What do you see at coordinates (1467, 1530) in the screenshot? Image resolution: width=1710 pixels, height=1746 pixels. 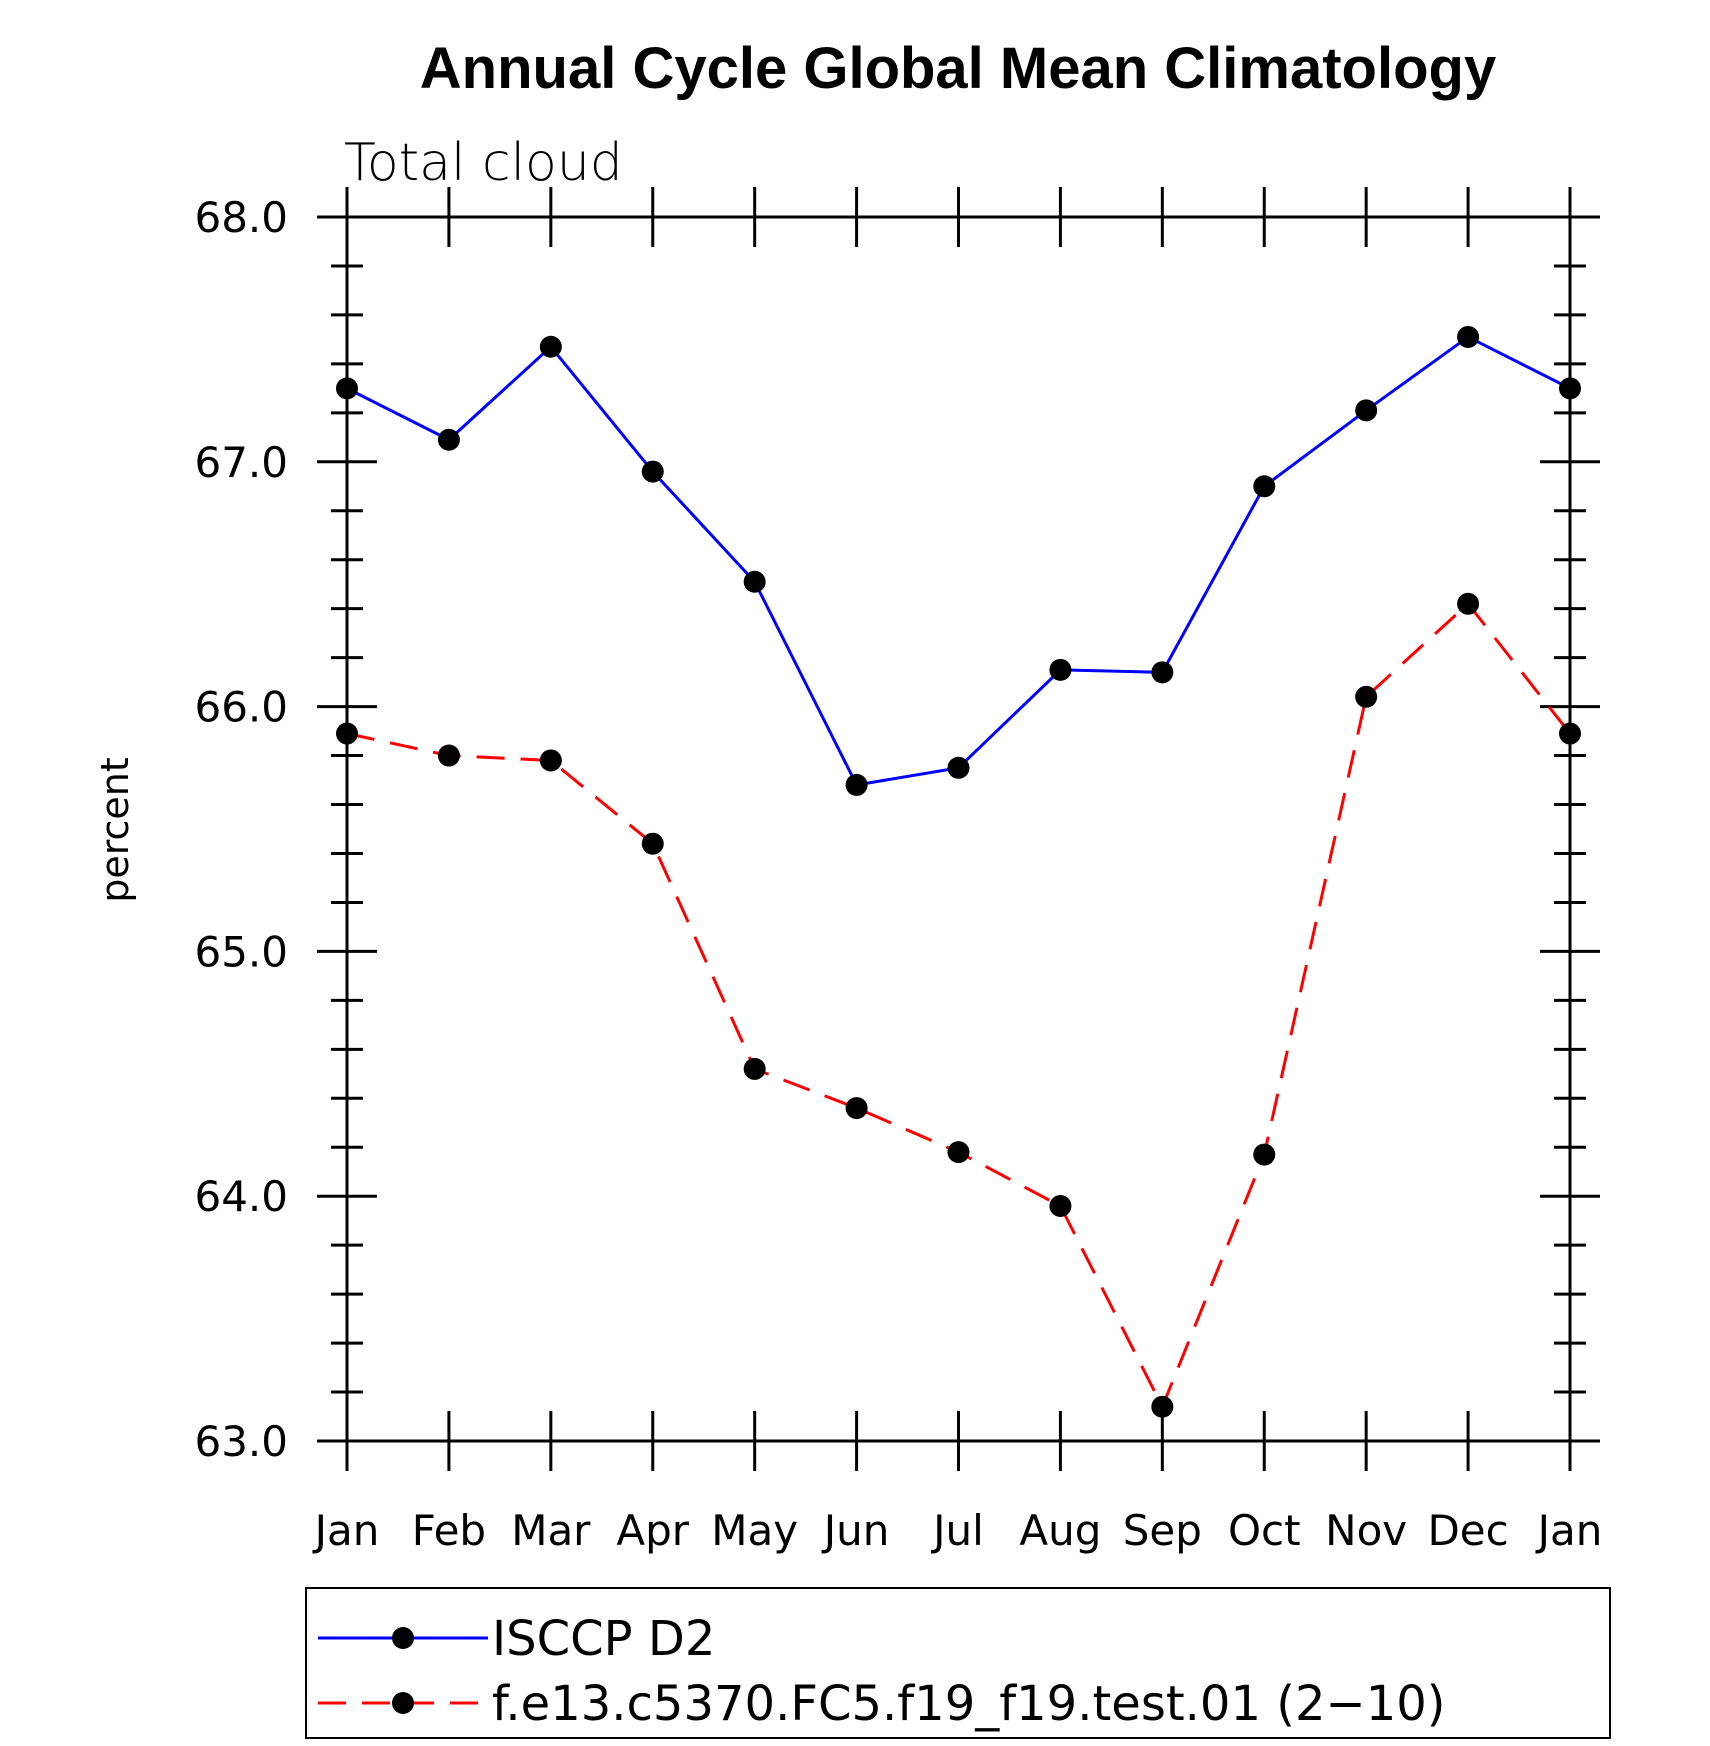 I see `x-tick-label: Dec` at bounding box center [1467, 1530].